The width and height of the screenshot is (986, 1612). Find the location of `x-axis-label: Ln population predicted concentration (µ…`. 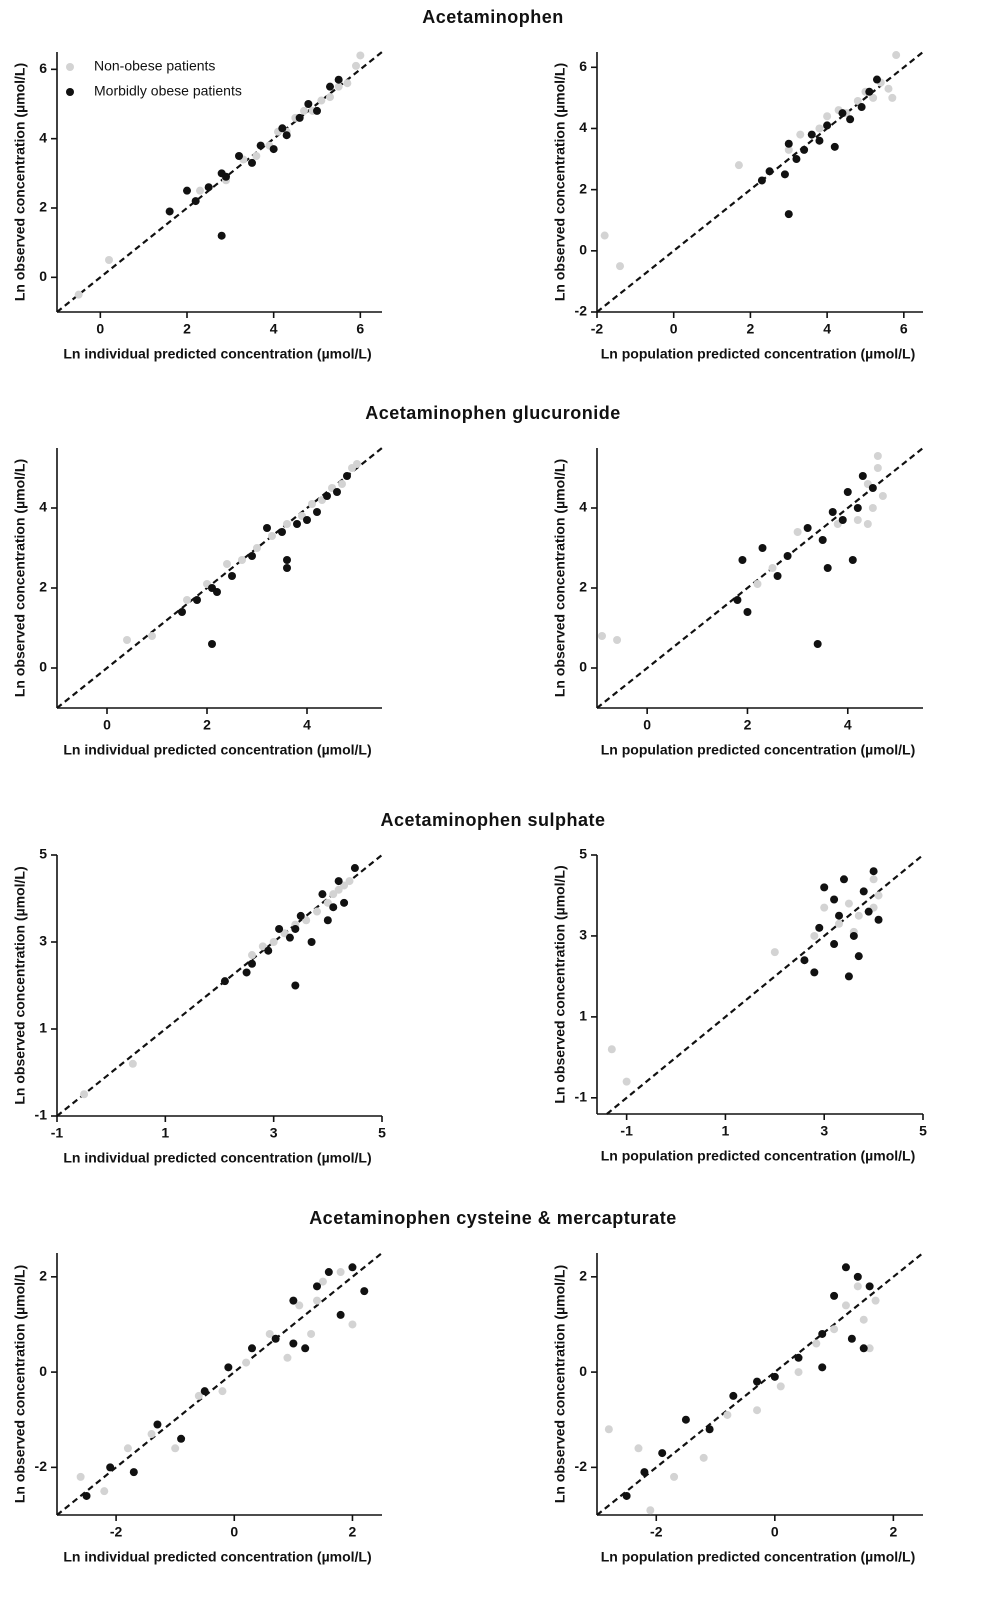

x-axis-label: Ln population predicted concentration (µ… is located at coordinates (758, 354).